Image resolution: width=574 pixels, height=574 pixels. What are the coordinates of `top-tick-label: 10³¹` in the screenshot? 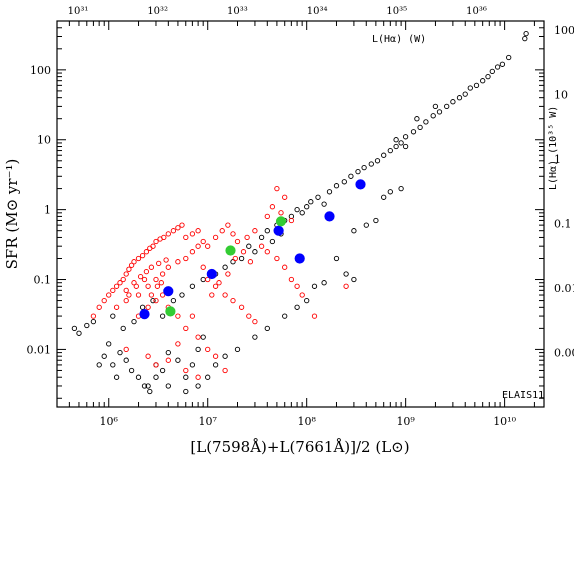 It's located at (78, 11).